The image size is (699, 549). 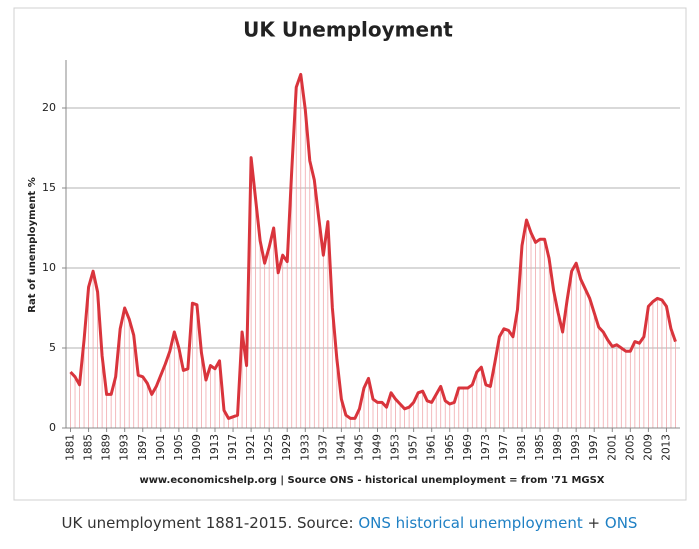 I want to click on x-tick-label: 1893, so click(x=125, y=447).